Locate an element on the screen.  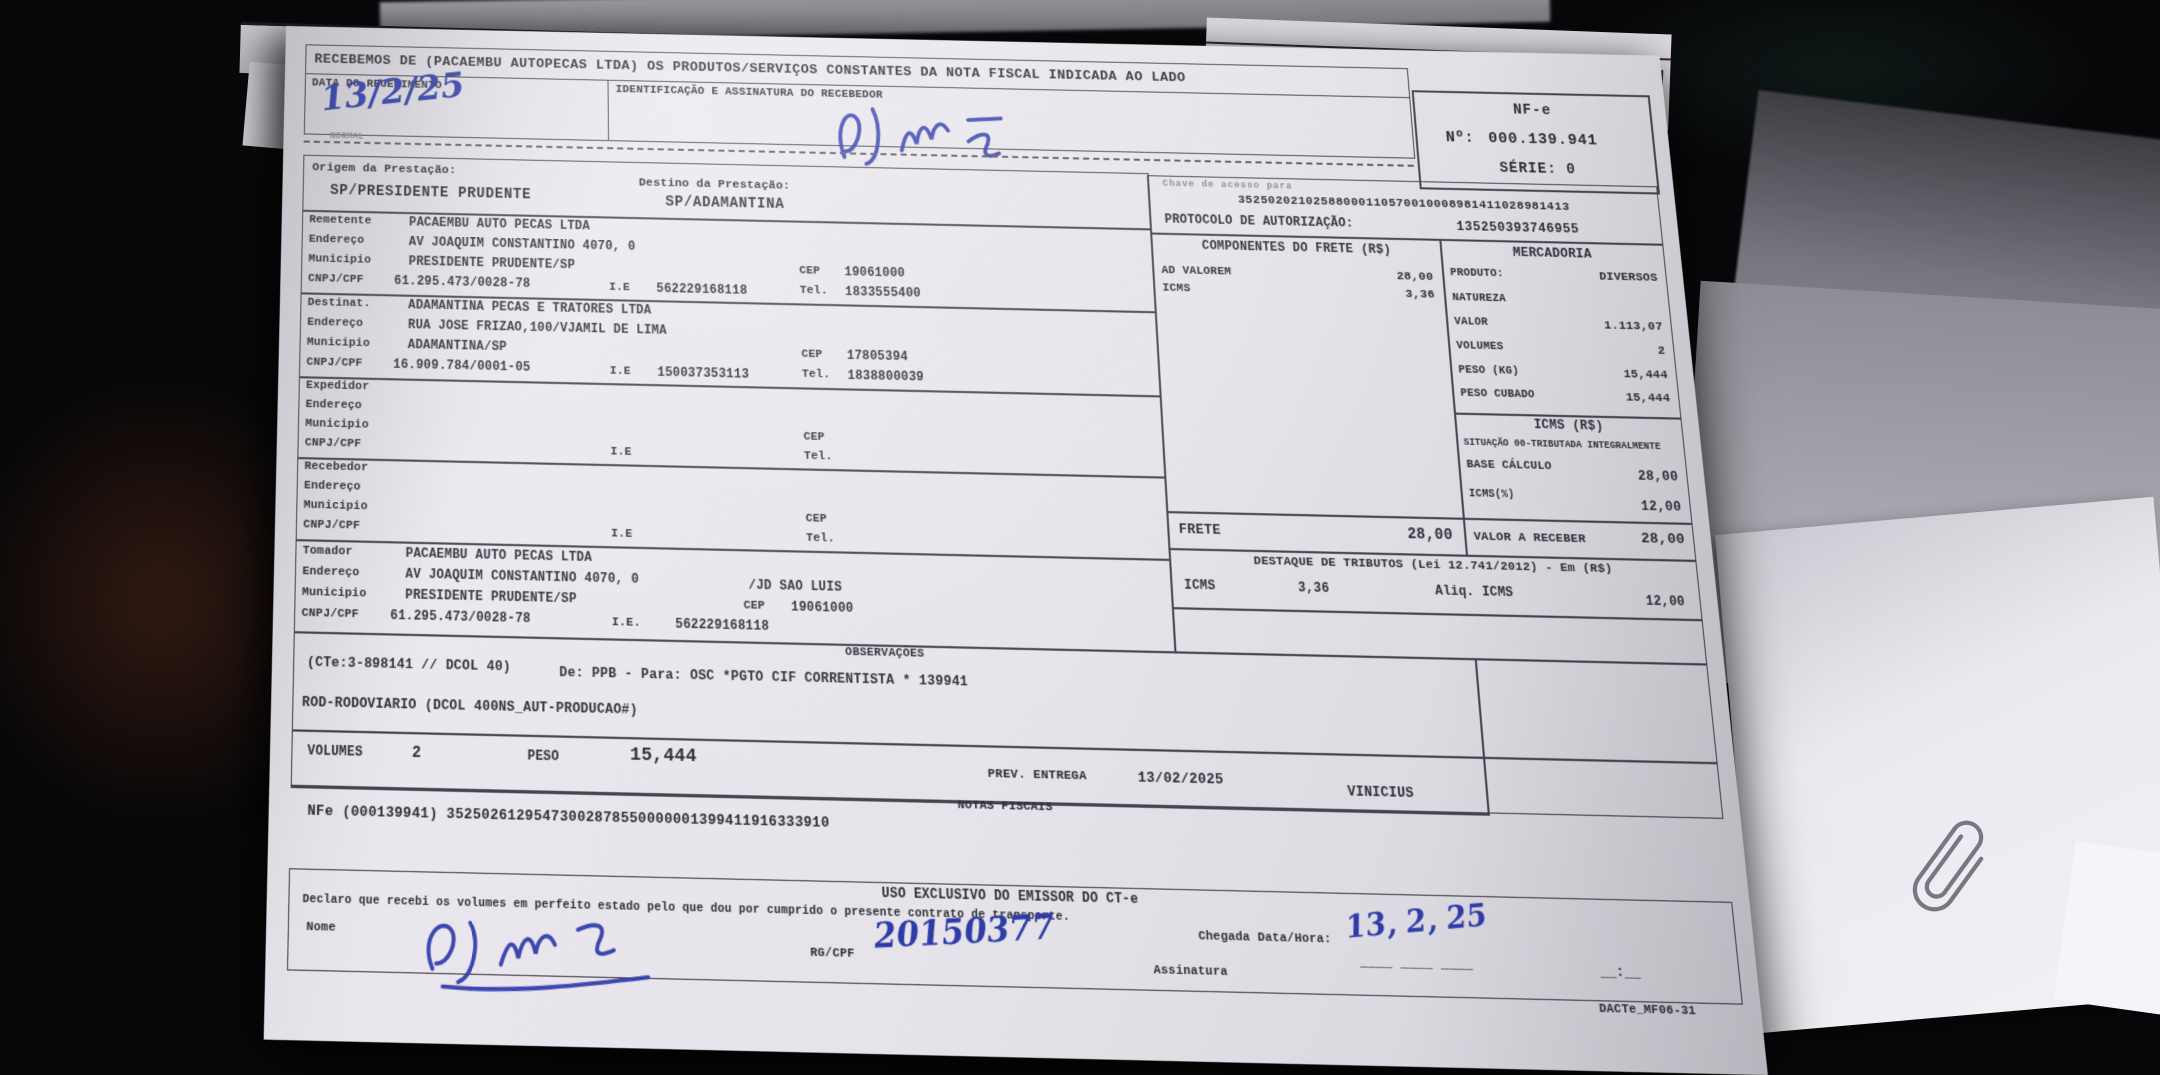
produto-label: PRODUTO: is located at coordinates (1477, 273).